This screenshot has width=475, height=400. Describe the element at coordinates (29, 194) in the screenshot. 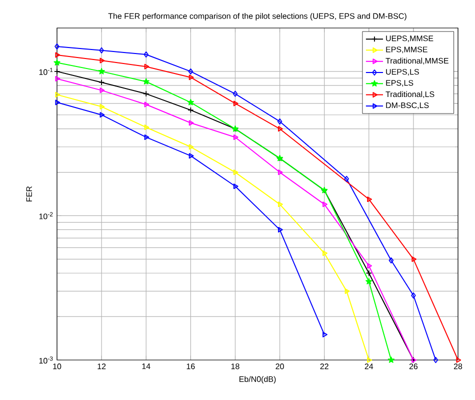

I see `y-axis-title: FER` at that location.